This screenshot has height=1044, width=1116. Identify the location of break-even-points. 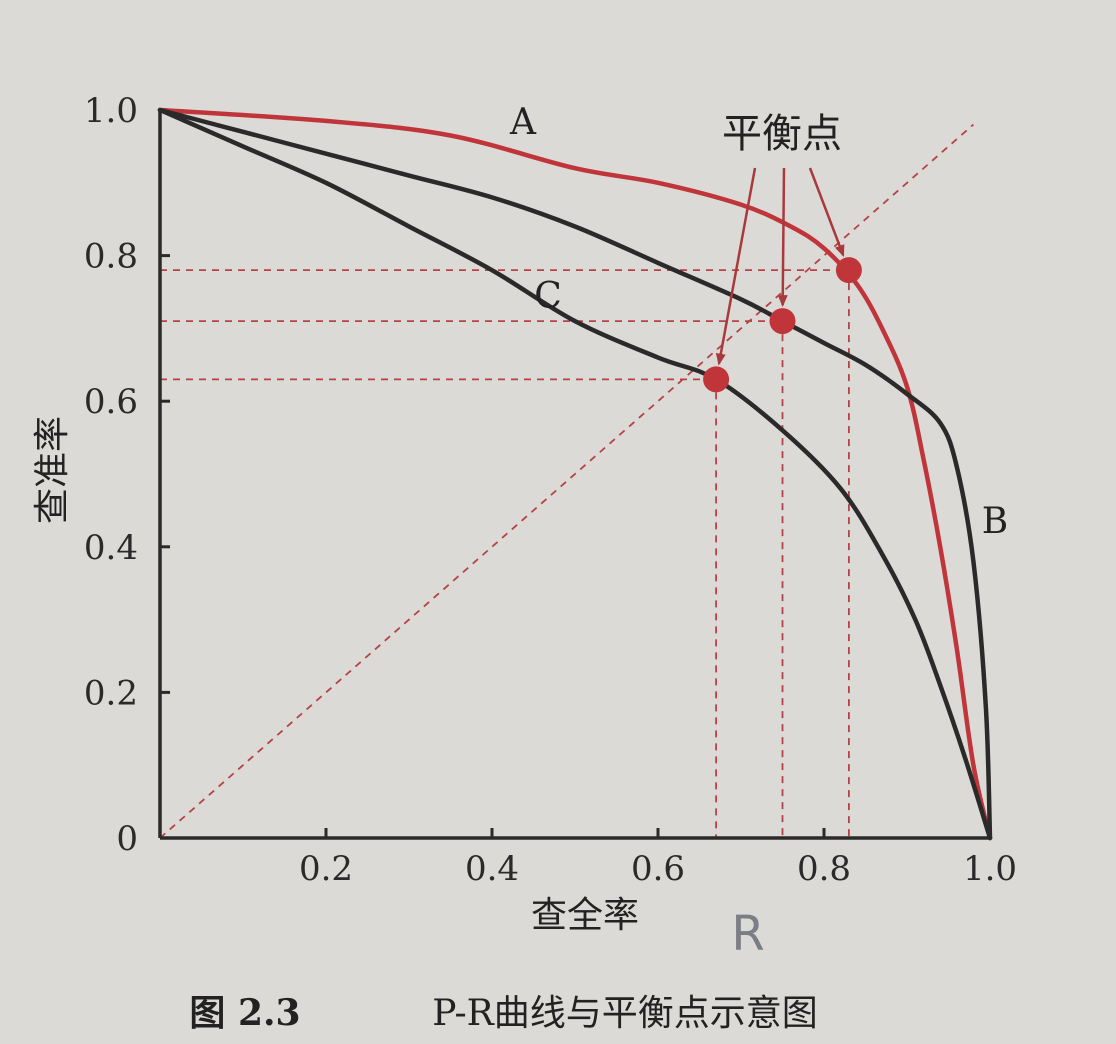
(782, 325).